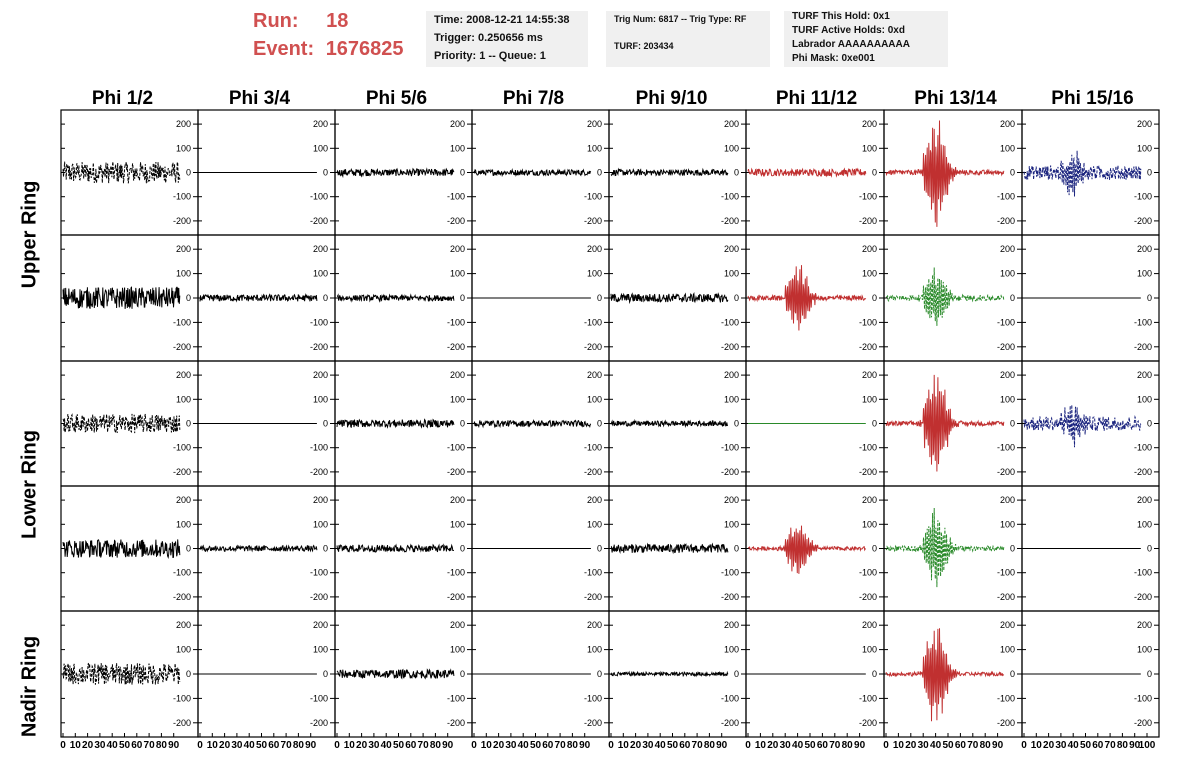 The image size is (1196, 772). I want to click on turf-line: TURF: 203434, so click(644, 46).